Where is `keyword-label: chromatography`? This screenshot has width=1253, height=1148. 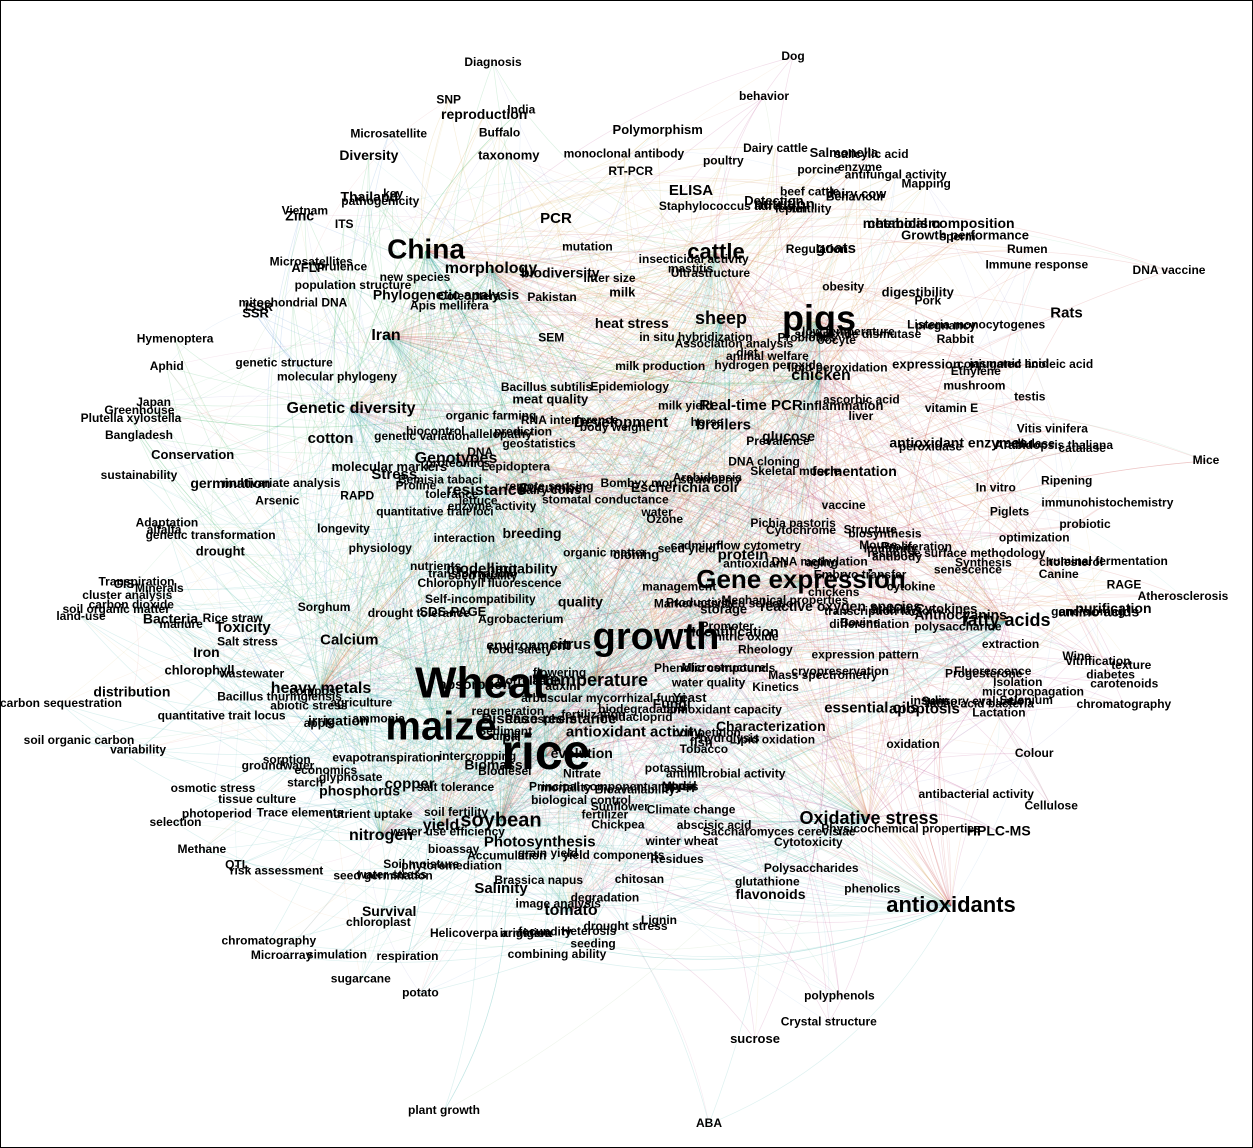 keyword-label: chromatography is located at coordinates (268, 941).